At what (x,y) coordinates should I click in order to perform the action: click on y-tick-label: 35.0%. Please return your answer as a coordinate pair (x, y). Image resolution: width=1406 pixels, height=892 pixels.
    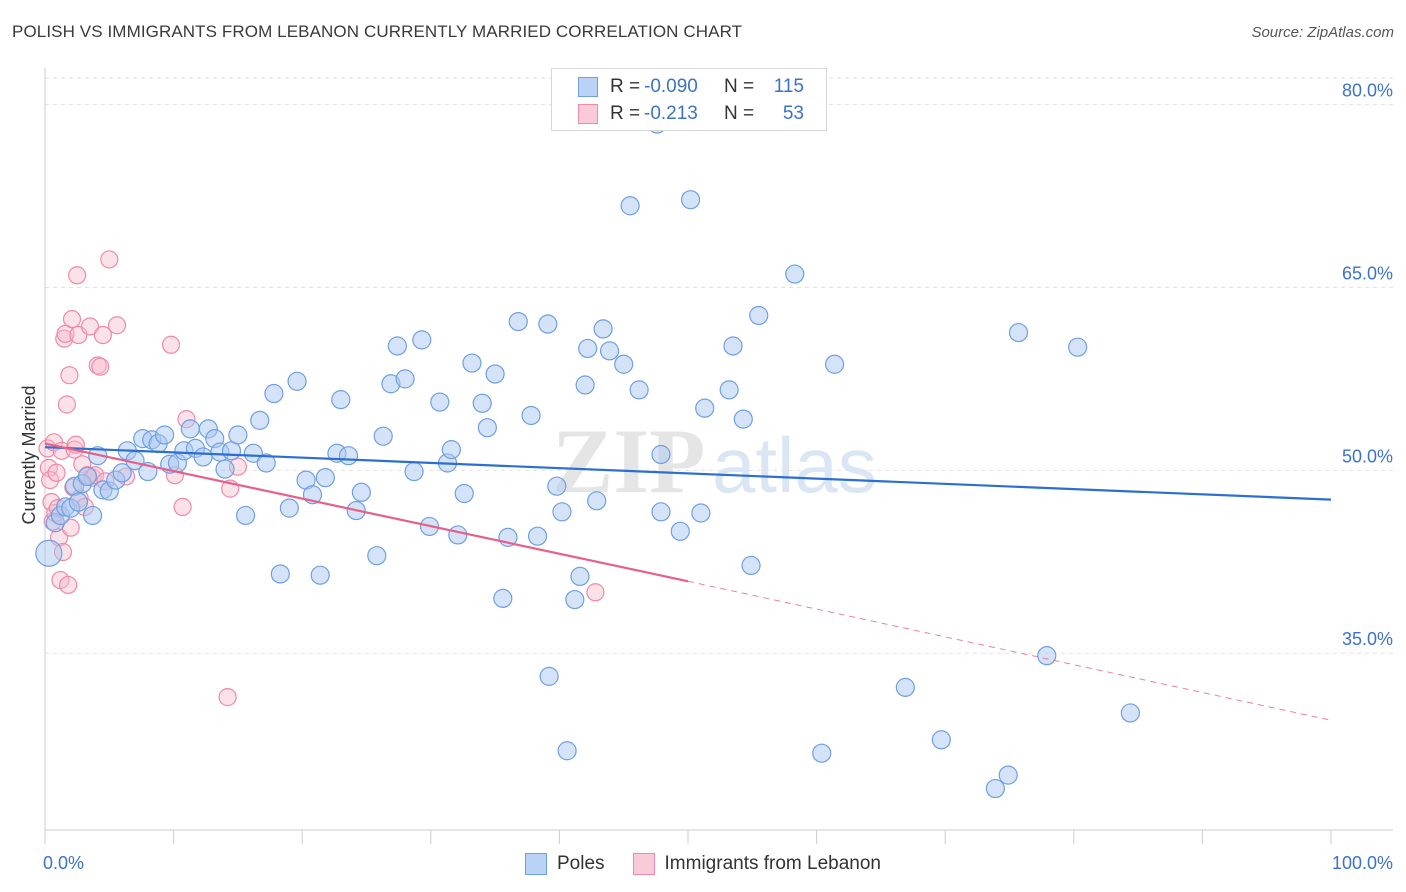
    Looking at the image, I should click on (1367, 639).